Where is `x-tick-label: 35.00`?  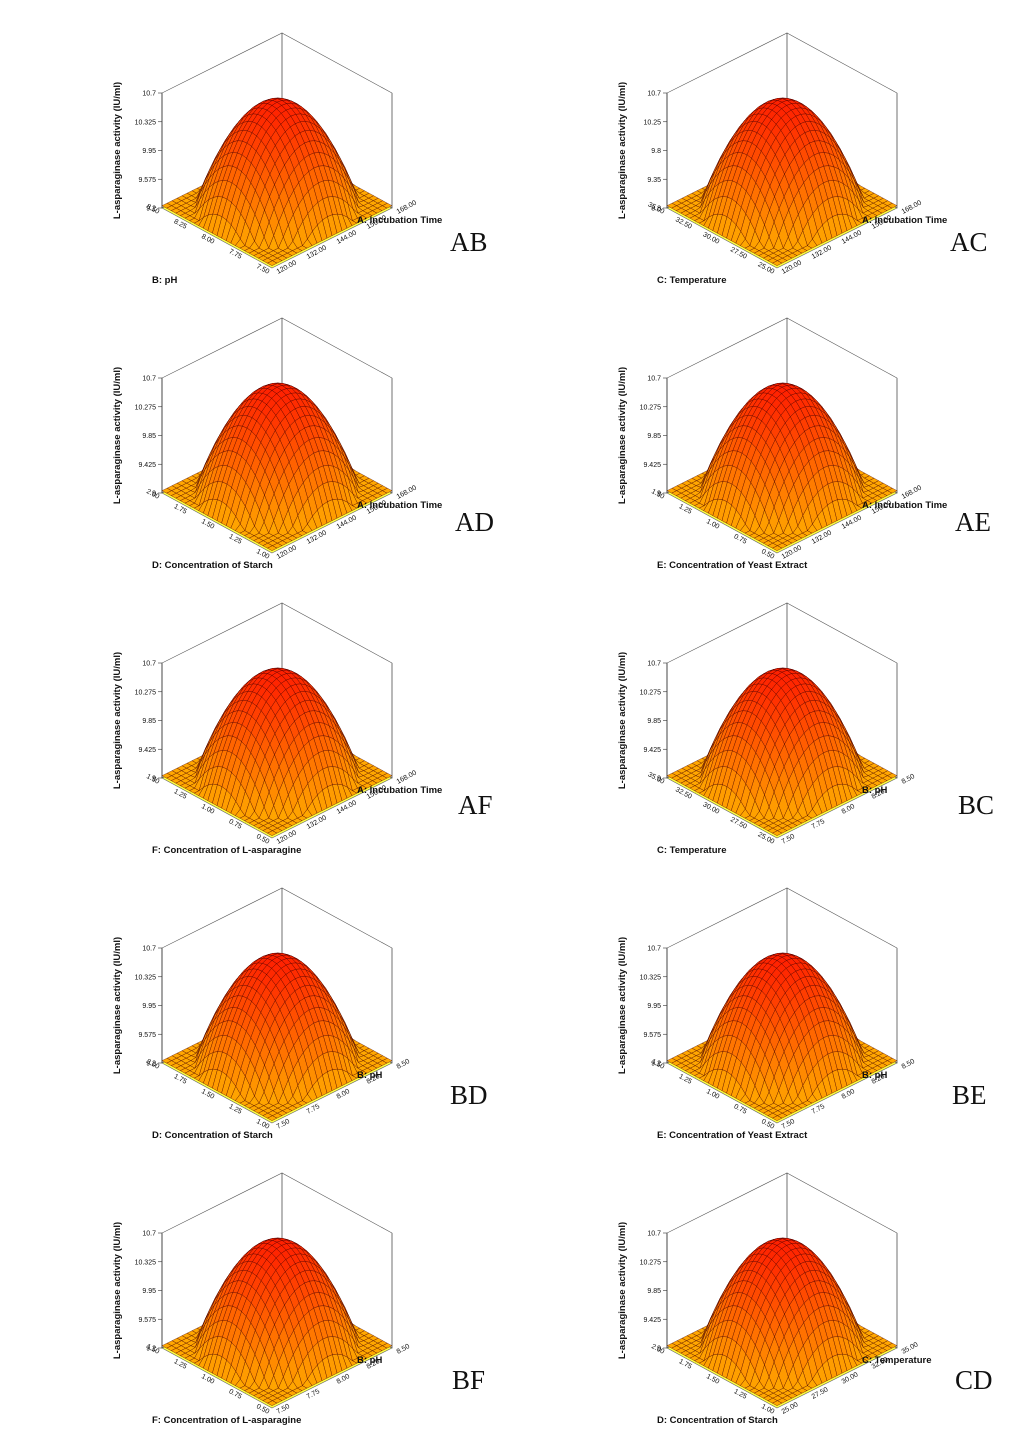
x-tick-label: 35.00 is located at coordinates (910, 1348).